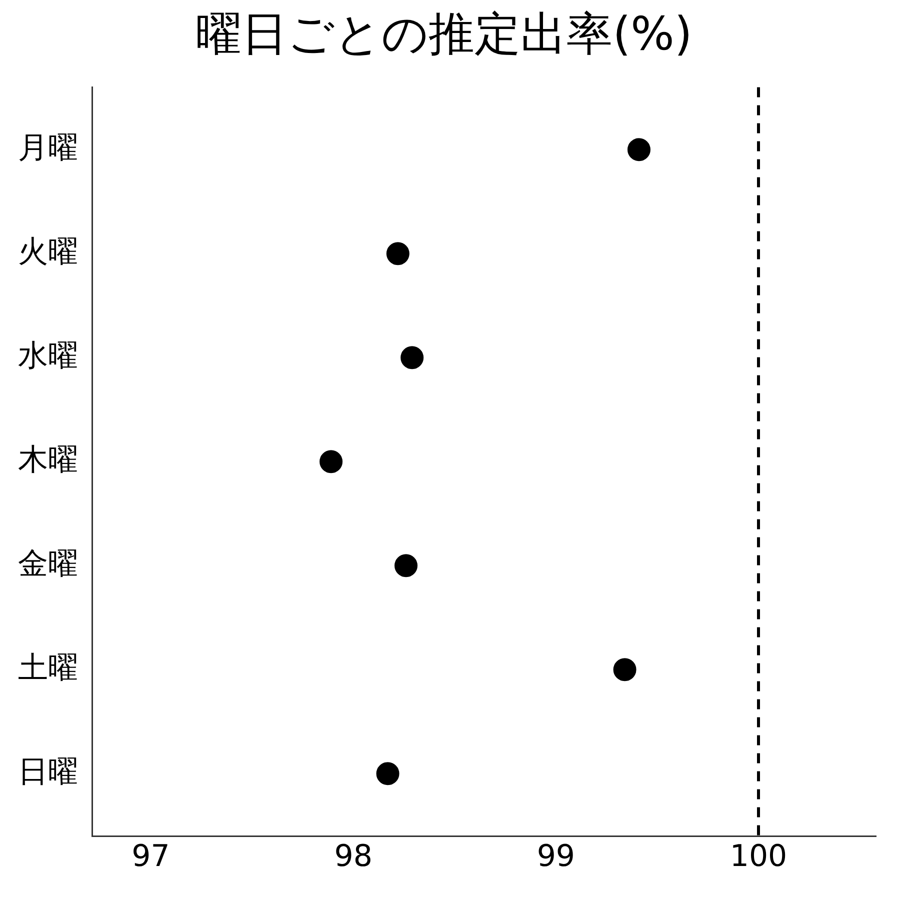 Image resolution: width=900 pixels, height=900 pixels. Describe the element at coordinates (48, 772) in the screenshot. I see `y-tick-label: 日曜` at that location.